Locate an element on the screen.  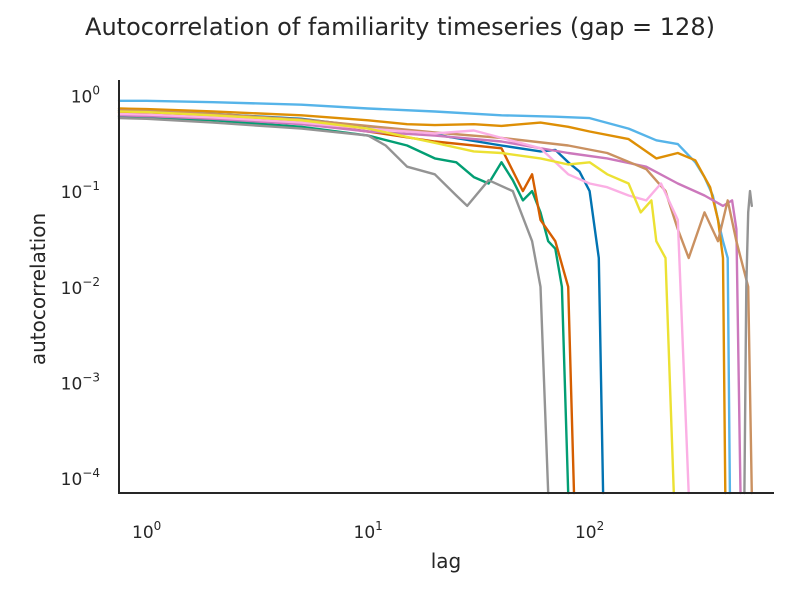
y-tick-label-2: 10⁻¹ is located at coordinates (80, 191).